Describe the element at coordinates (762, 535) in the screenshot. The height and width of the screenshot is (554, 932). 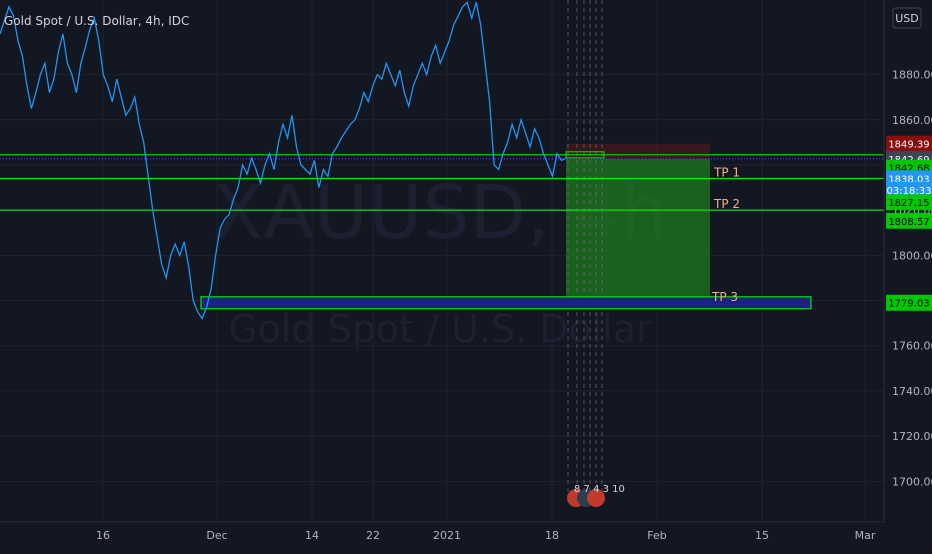
I see `x-tick-label: 15` at that location.